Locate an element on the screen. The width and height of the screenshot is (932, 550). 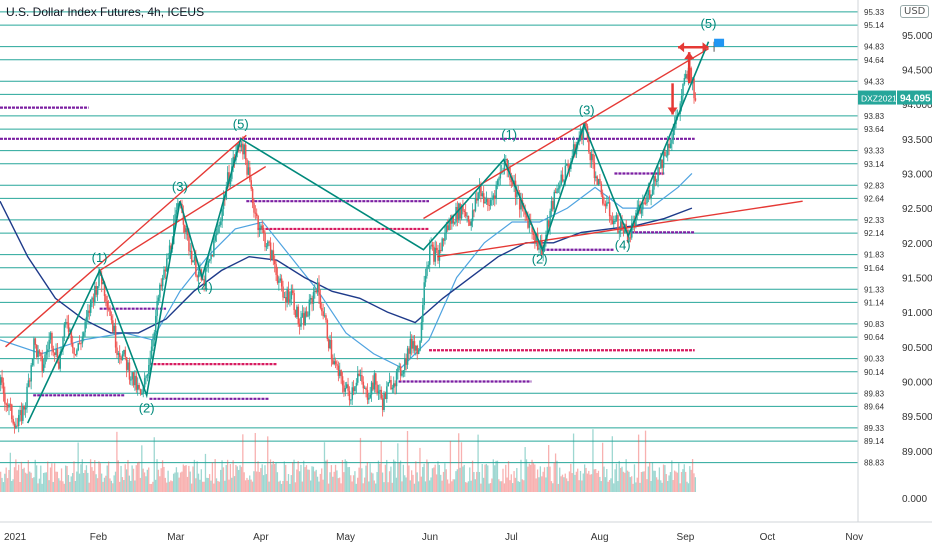
elliott-wave-label: (5) is located at coordinates (241, 123).